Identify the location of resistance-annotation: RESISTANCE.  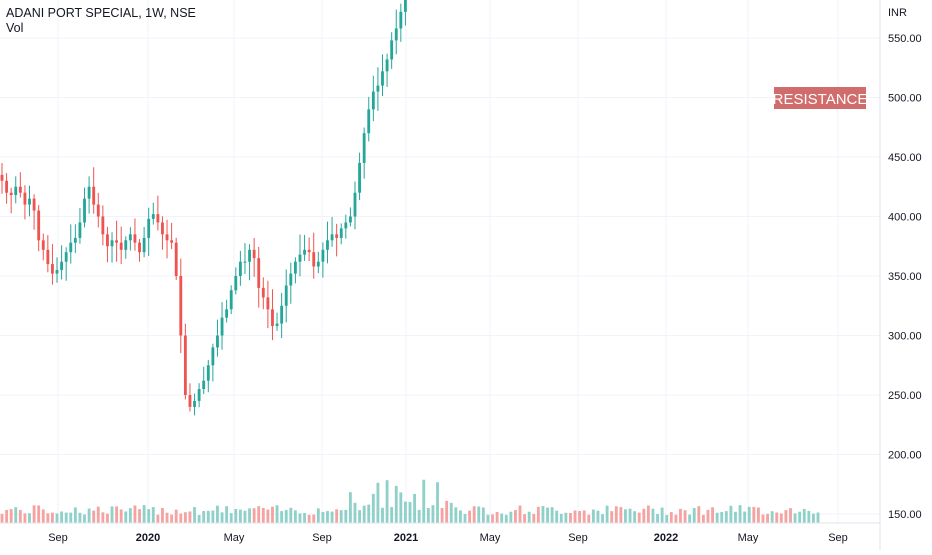
(820, 98).